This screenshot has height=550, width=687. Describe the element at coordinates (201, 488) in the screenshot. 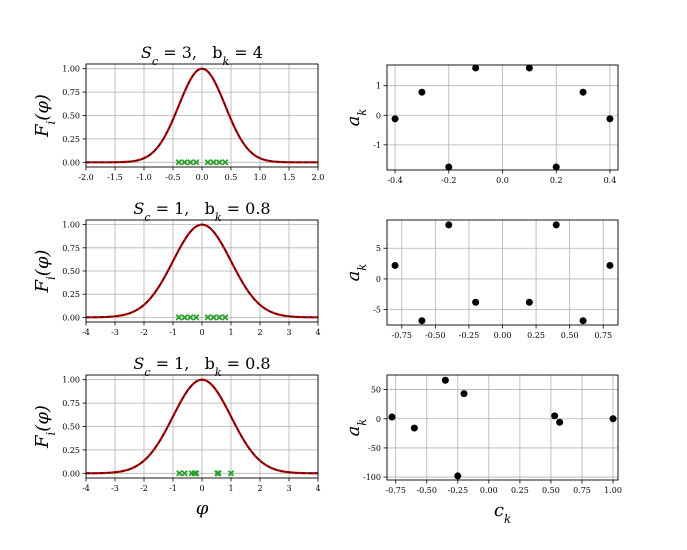

I see `panel5-xtick-label-4: 0` at that location.